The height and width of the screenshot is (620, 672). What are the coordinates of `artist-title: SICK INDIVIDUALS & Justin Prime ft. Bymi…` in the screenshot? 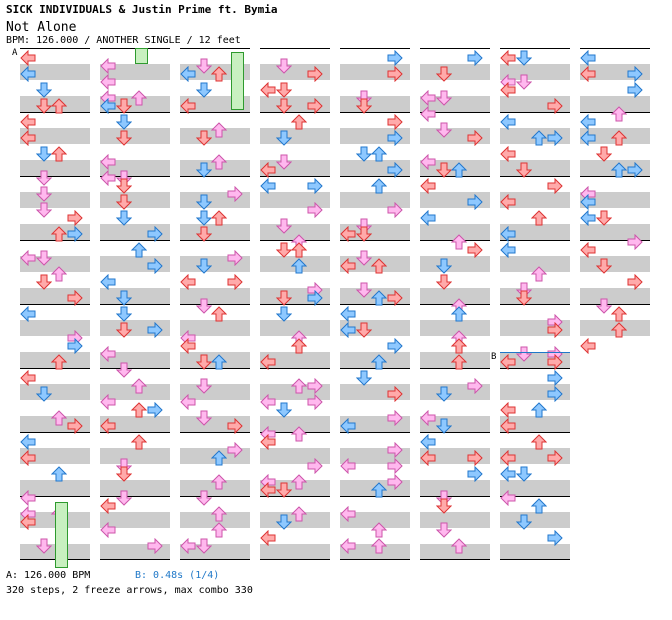 It's located at (142, 9).